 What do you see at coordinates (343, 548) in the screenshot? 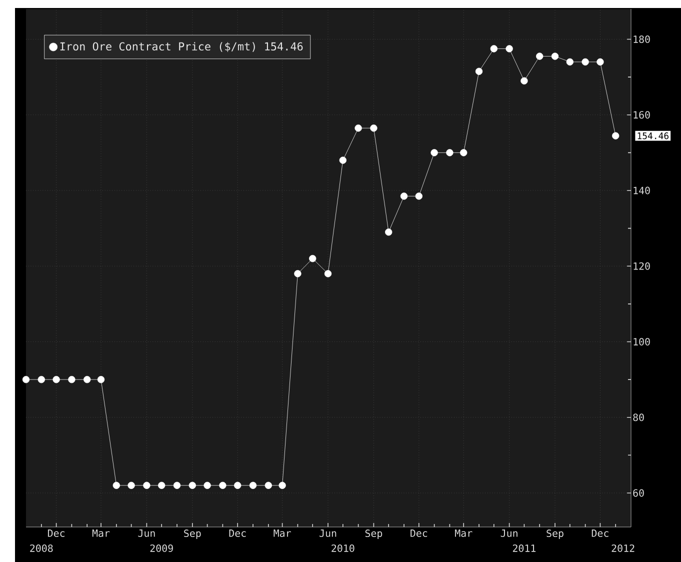
I see `x2-tick-label: 2010` at bounding box center [343, 548].